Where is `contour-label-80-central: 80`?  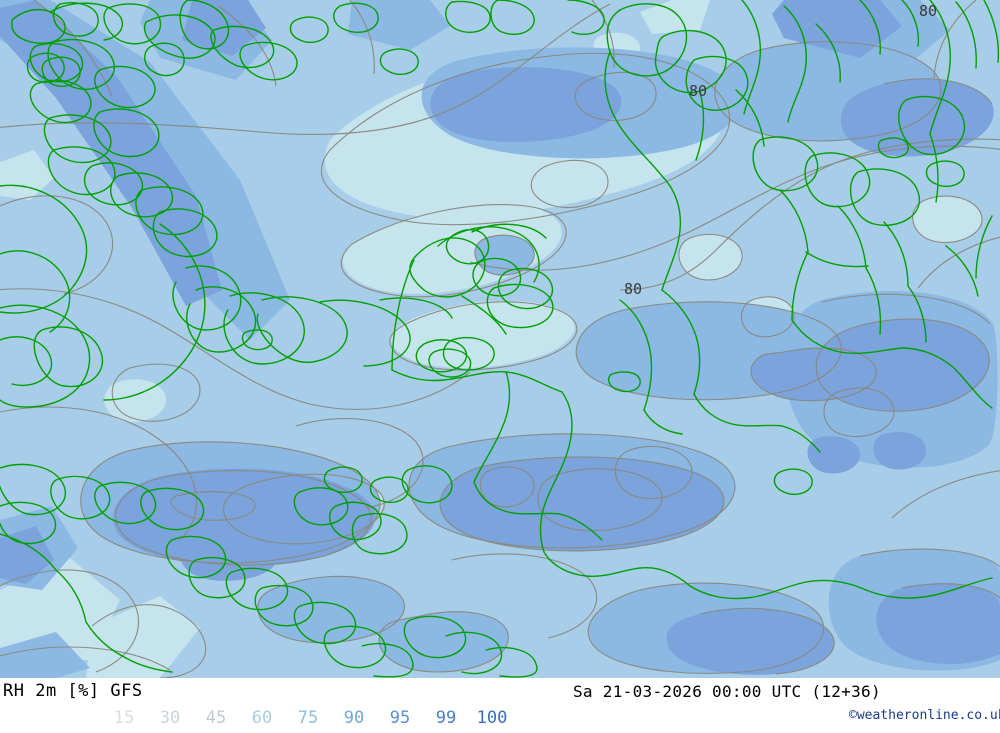 contour-label-80-central: 80 is located at coordinates (633, 289).